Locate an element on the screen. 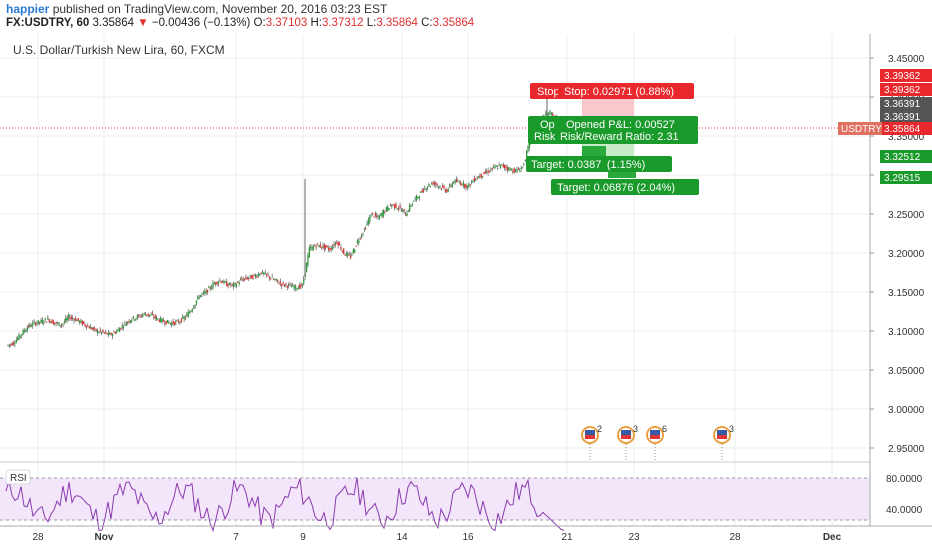 This screenshot has height=550, width=932. stop-badge-1-text: Stop is located at coordinates (548, 92).